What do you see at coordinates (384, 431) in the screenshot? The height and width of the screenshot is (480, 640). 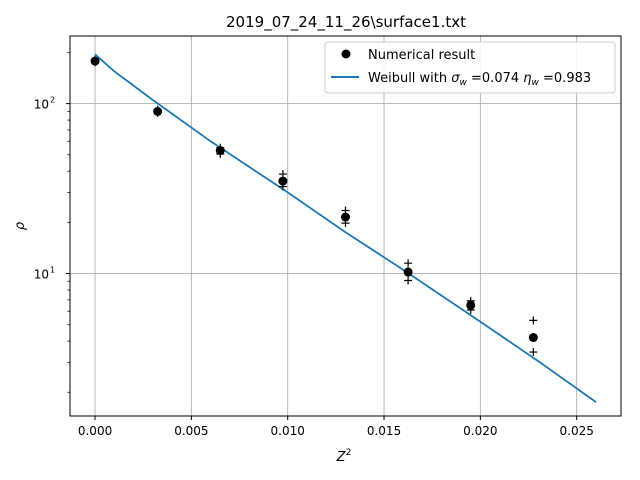 I see `x-tick-label: 0.015` at bounding box center [384, 431].